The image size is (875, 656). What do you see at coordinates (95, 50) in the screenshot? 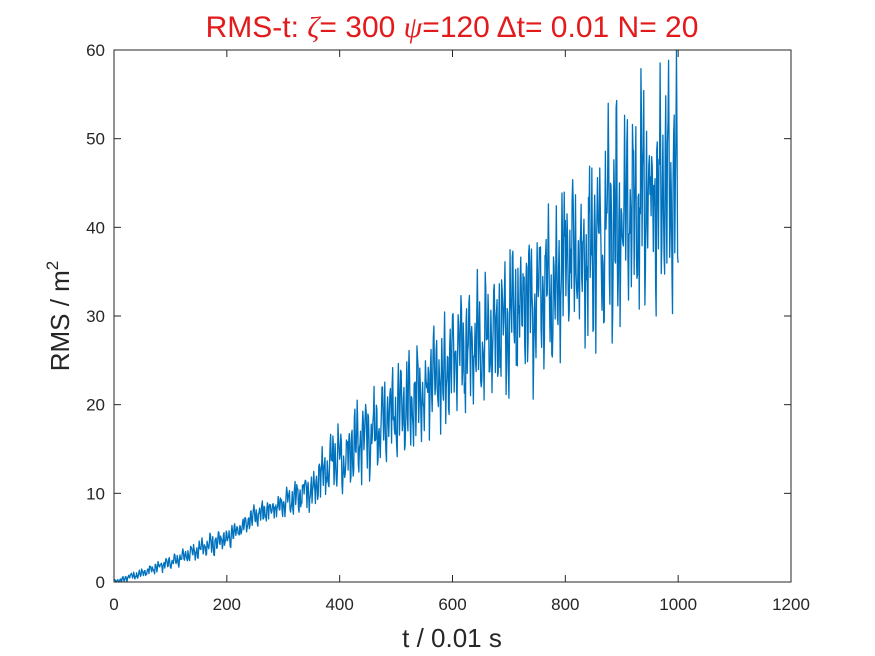
I see `y-tick-label: 60` at bounding box center [95, 50].